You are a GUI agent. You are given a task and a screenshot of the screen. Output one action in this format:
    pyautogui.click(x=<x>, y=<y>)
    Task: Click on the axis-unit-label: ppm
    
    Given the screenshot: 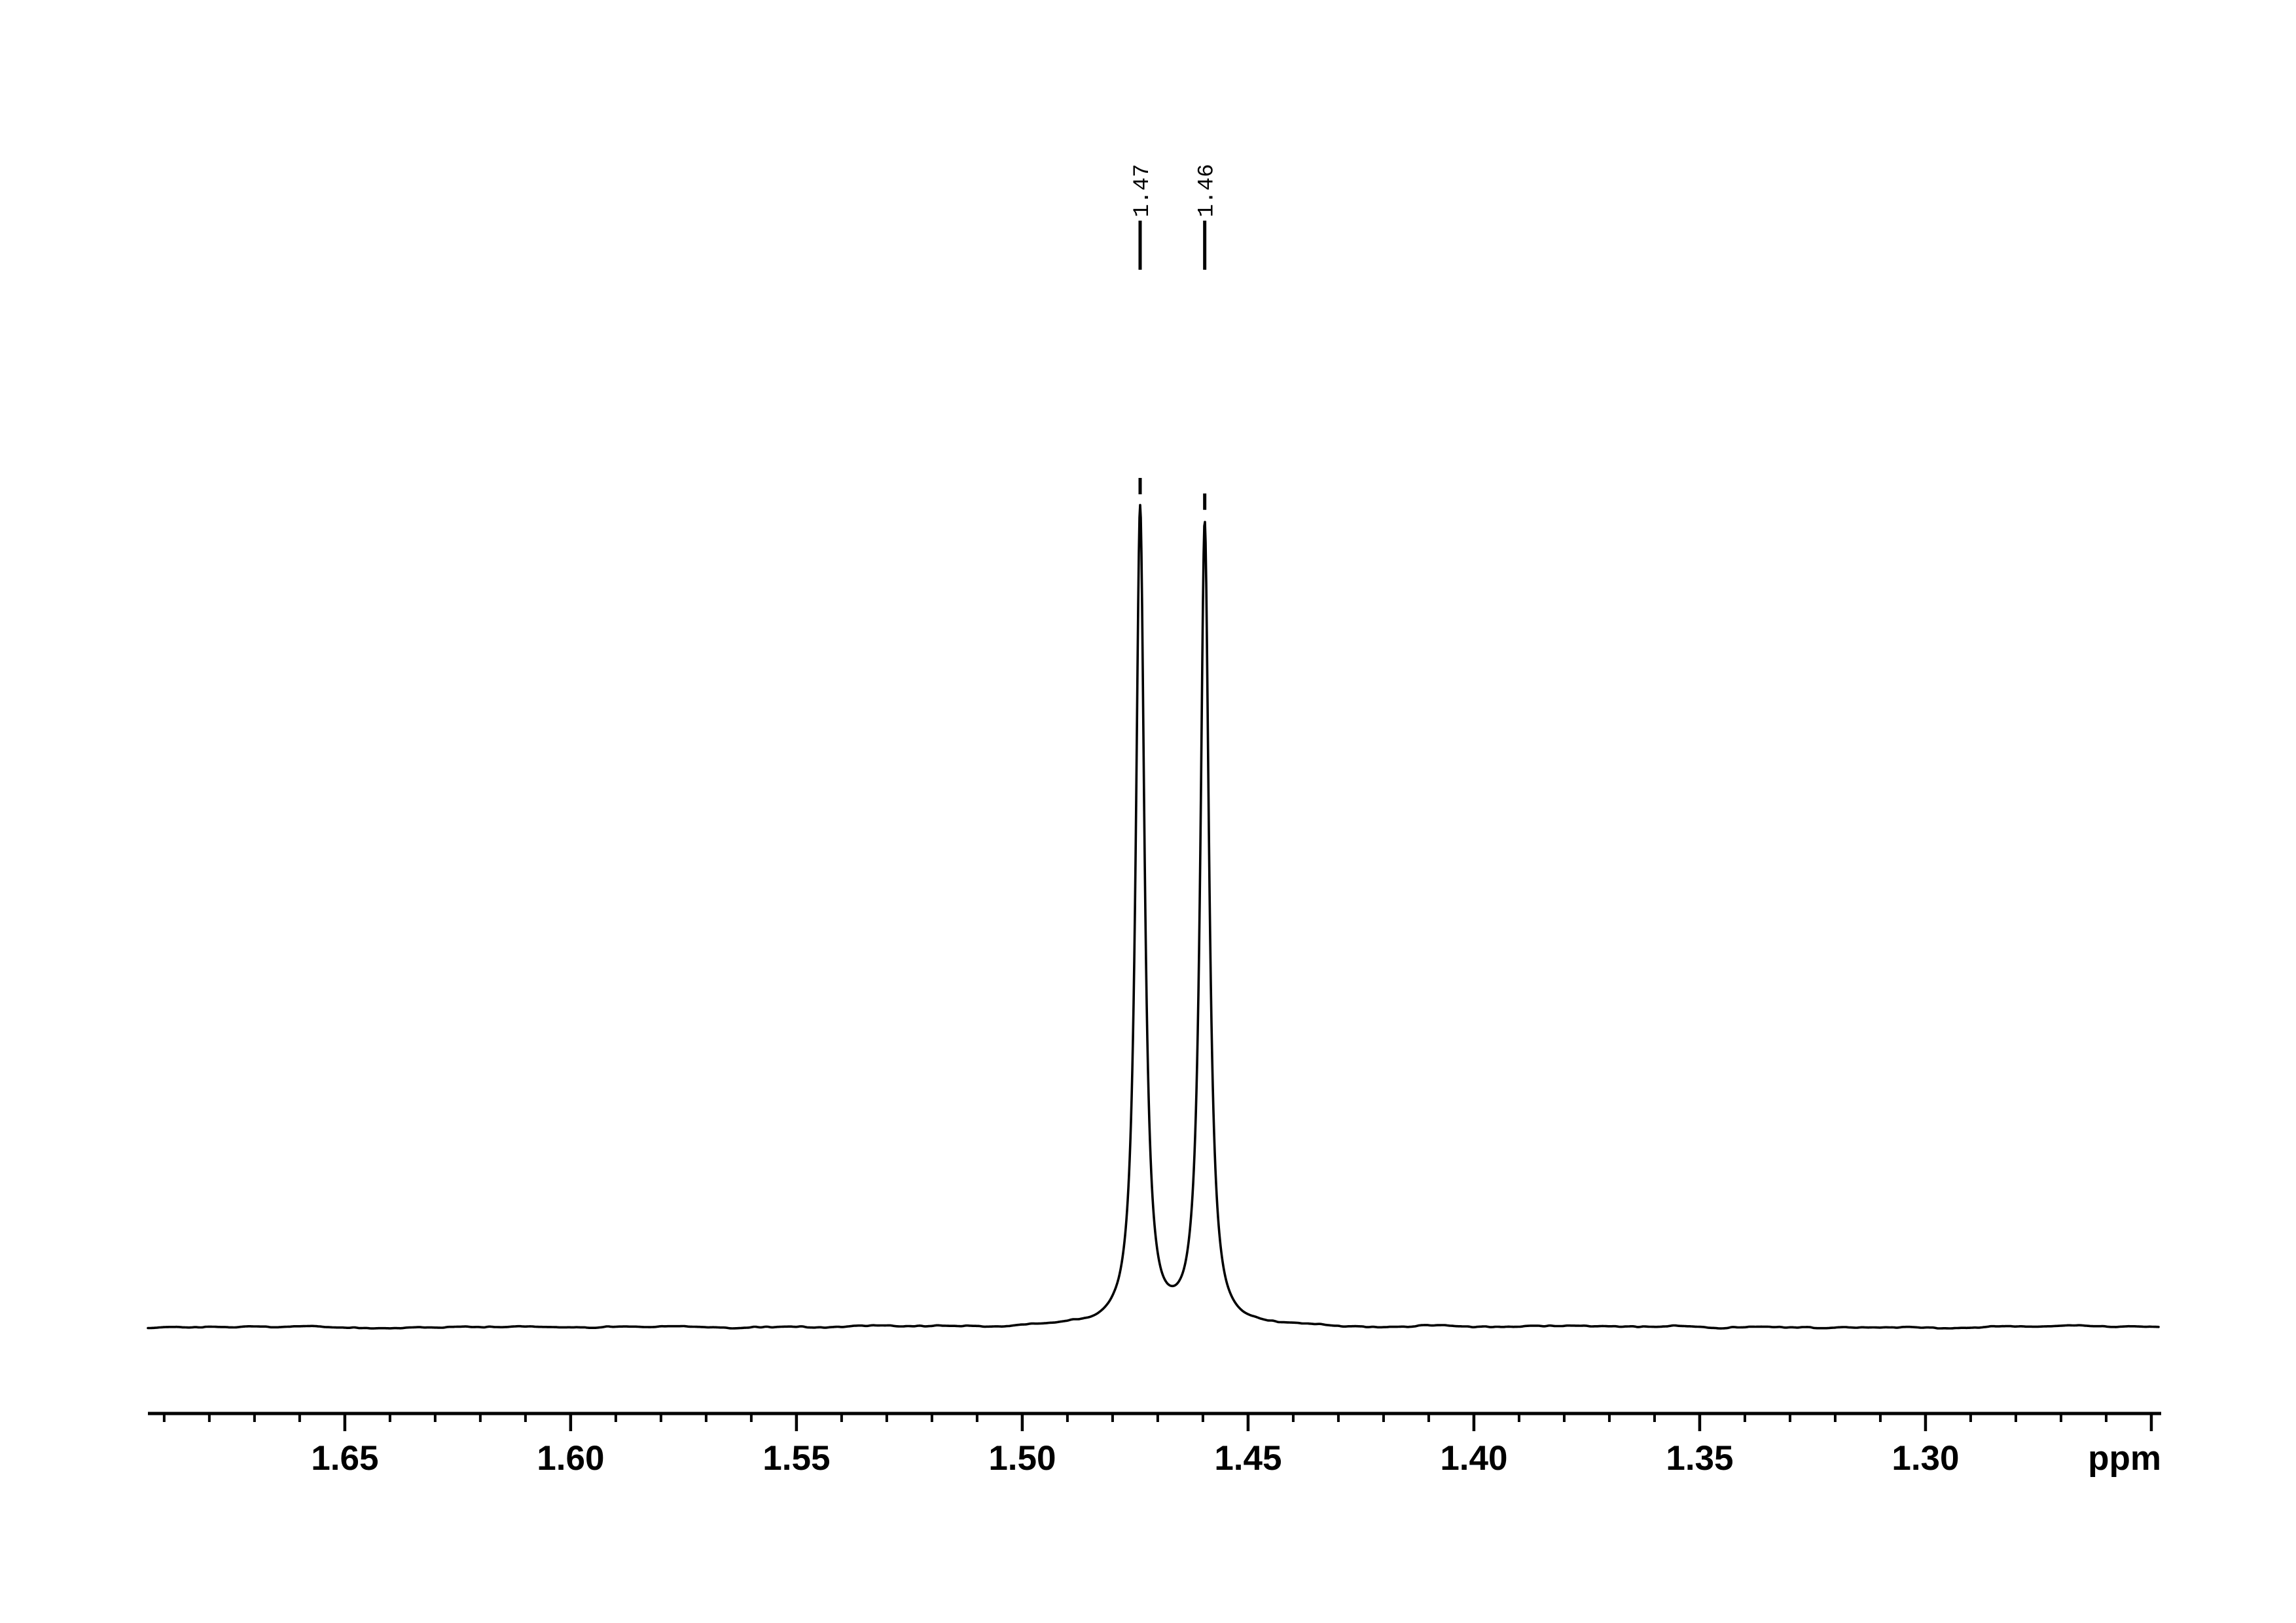 What is the action you would take?
    pyautogui.click(x=2124, y=1458)
    